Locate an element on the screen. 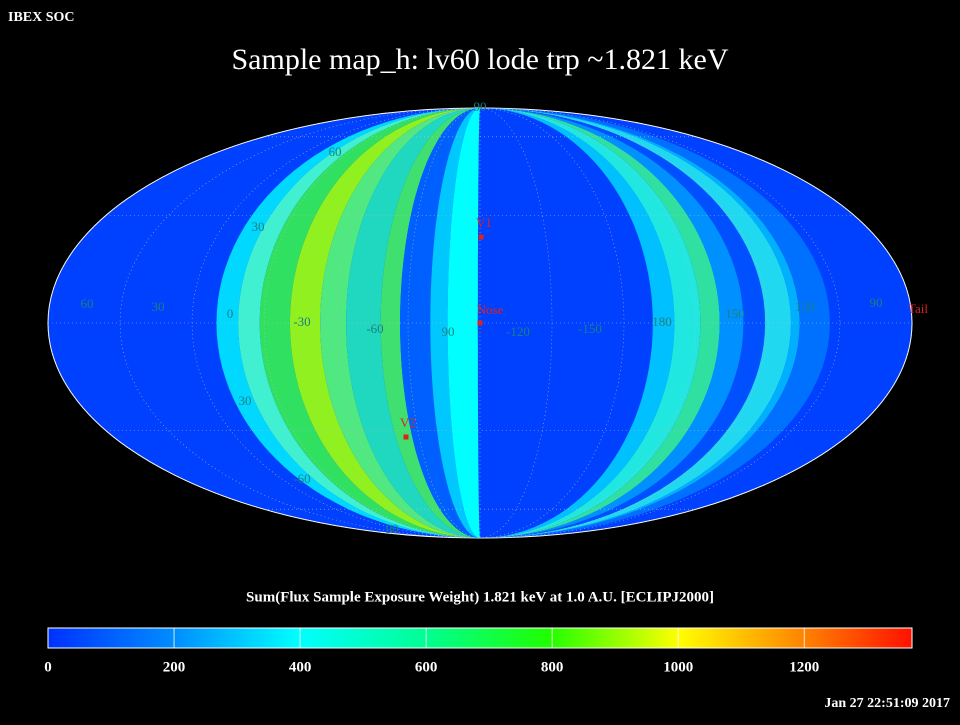 Image resolution: width=960 pixels, height=725 pixels. grid-label: -150 is located at coordinates (590, 328).